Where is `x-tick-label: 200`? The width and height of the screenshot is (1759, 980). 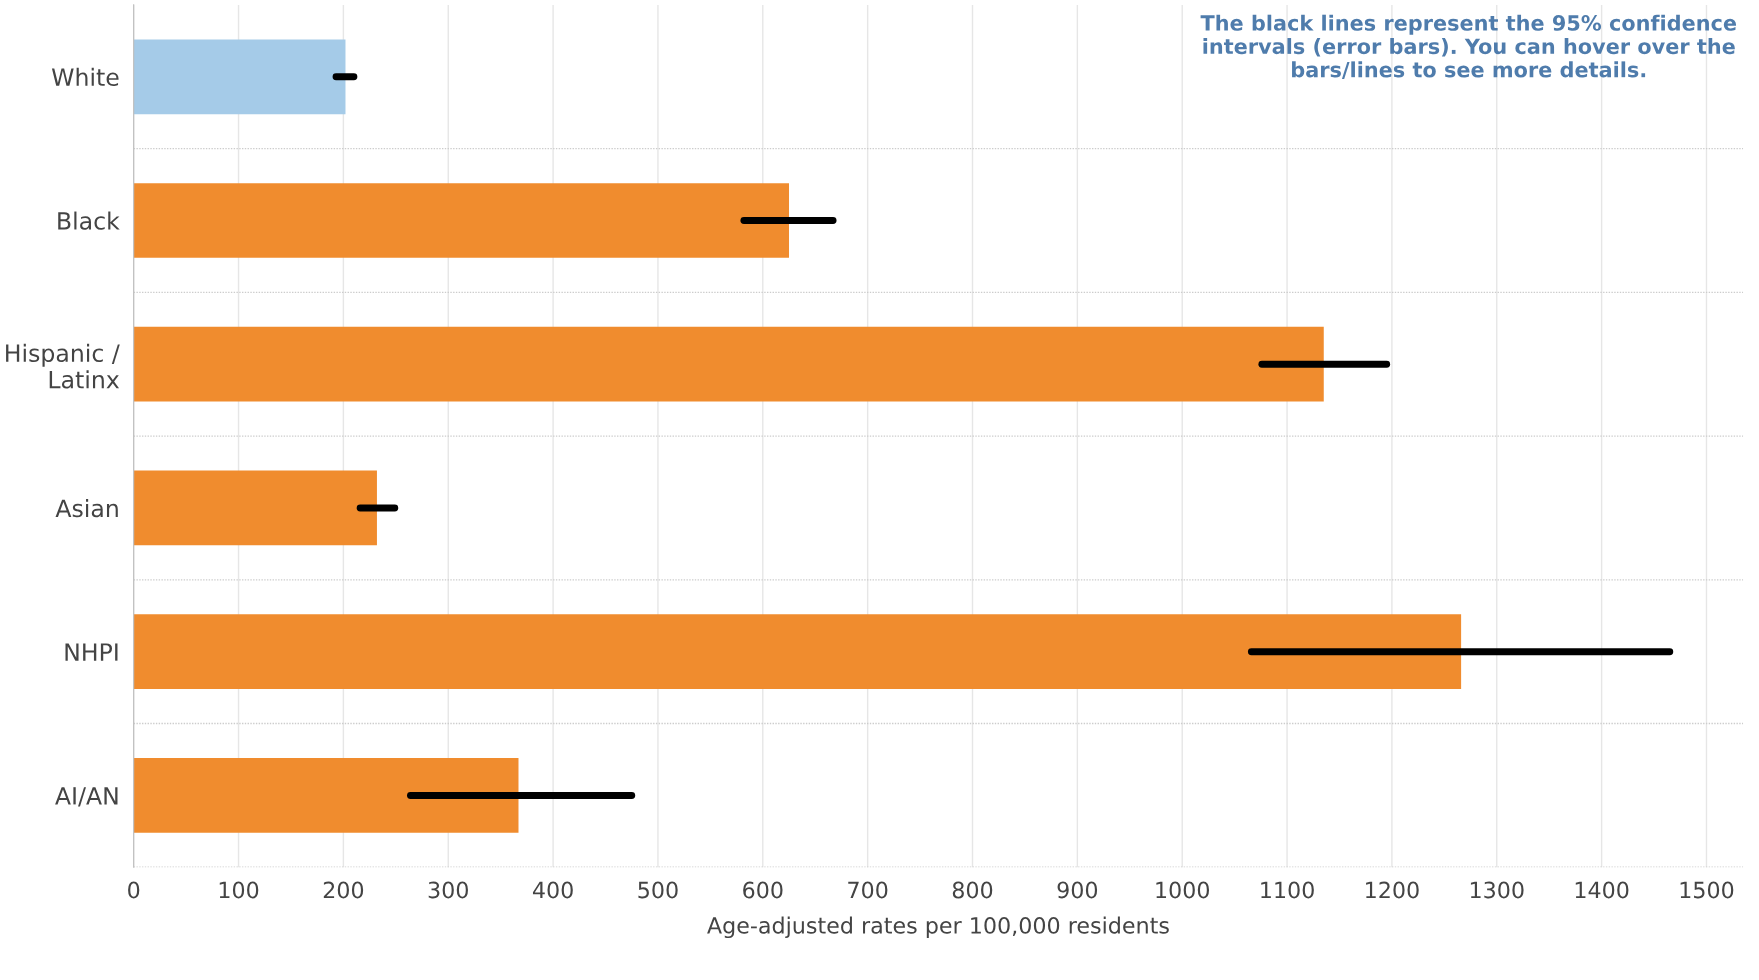
x-tick-label: 200 is located at coordinates (343, 890).